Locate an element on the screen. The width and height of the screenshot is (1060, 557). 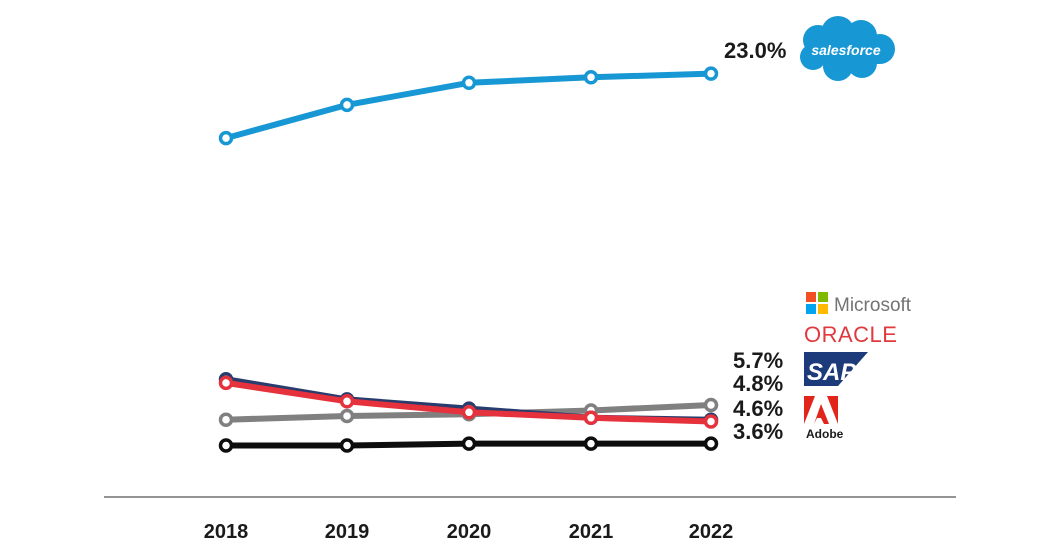
oracle-logo-text: ORACLE is located at coordinates (850, 334).